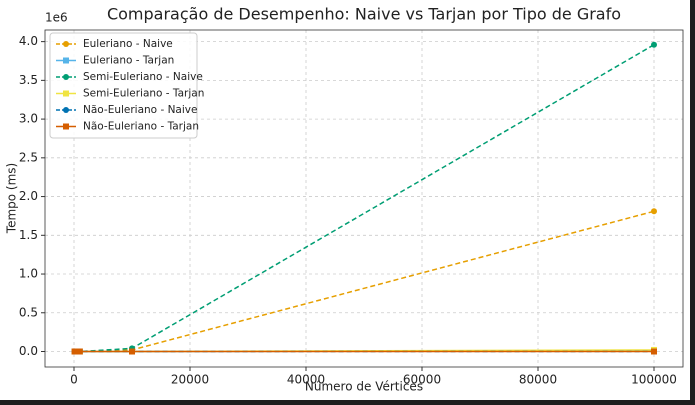  I want to click on y-tick-label: 3.5, so click(28, 80).